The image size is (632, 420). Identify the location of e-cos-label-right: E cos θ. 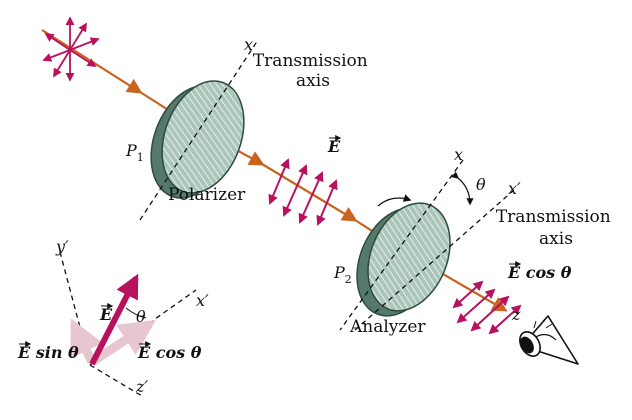
(539, 272).